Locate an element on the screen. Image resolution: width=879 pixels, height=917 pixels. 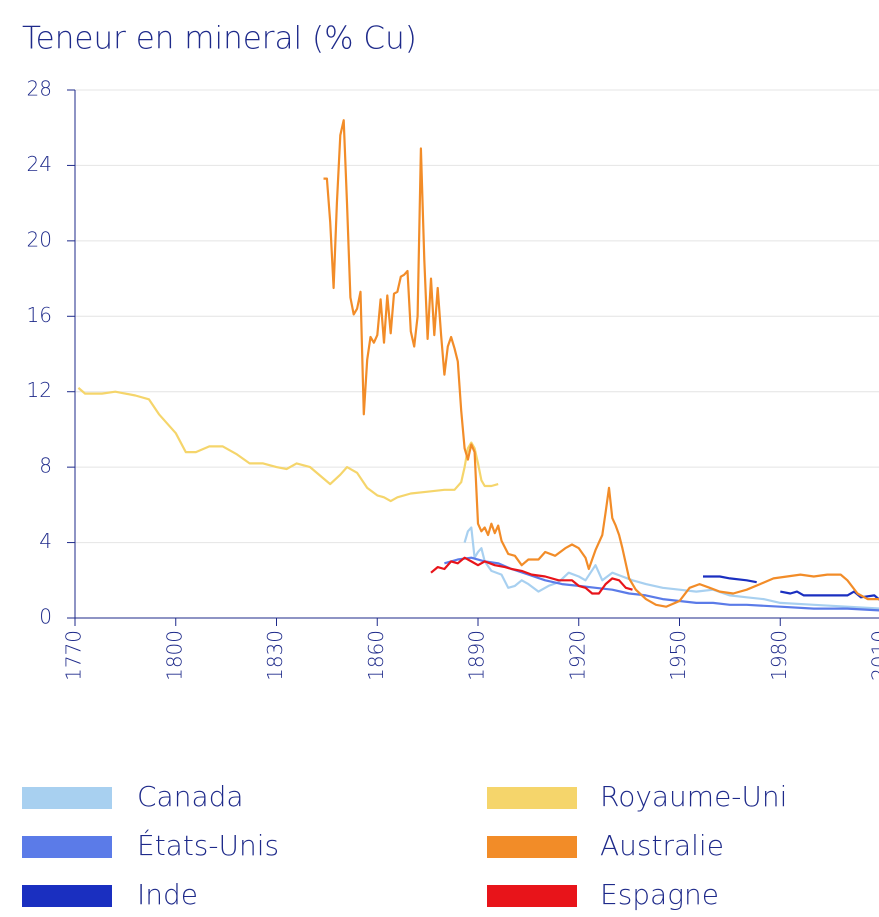
x-tick-label: 1980 is located at coordinates (779, 655).